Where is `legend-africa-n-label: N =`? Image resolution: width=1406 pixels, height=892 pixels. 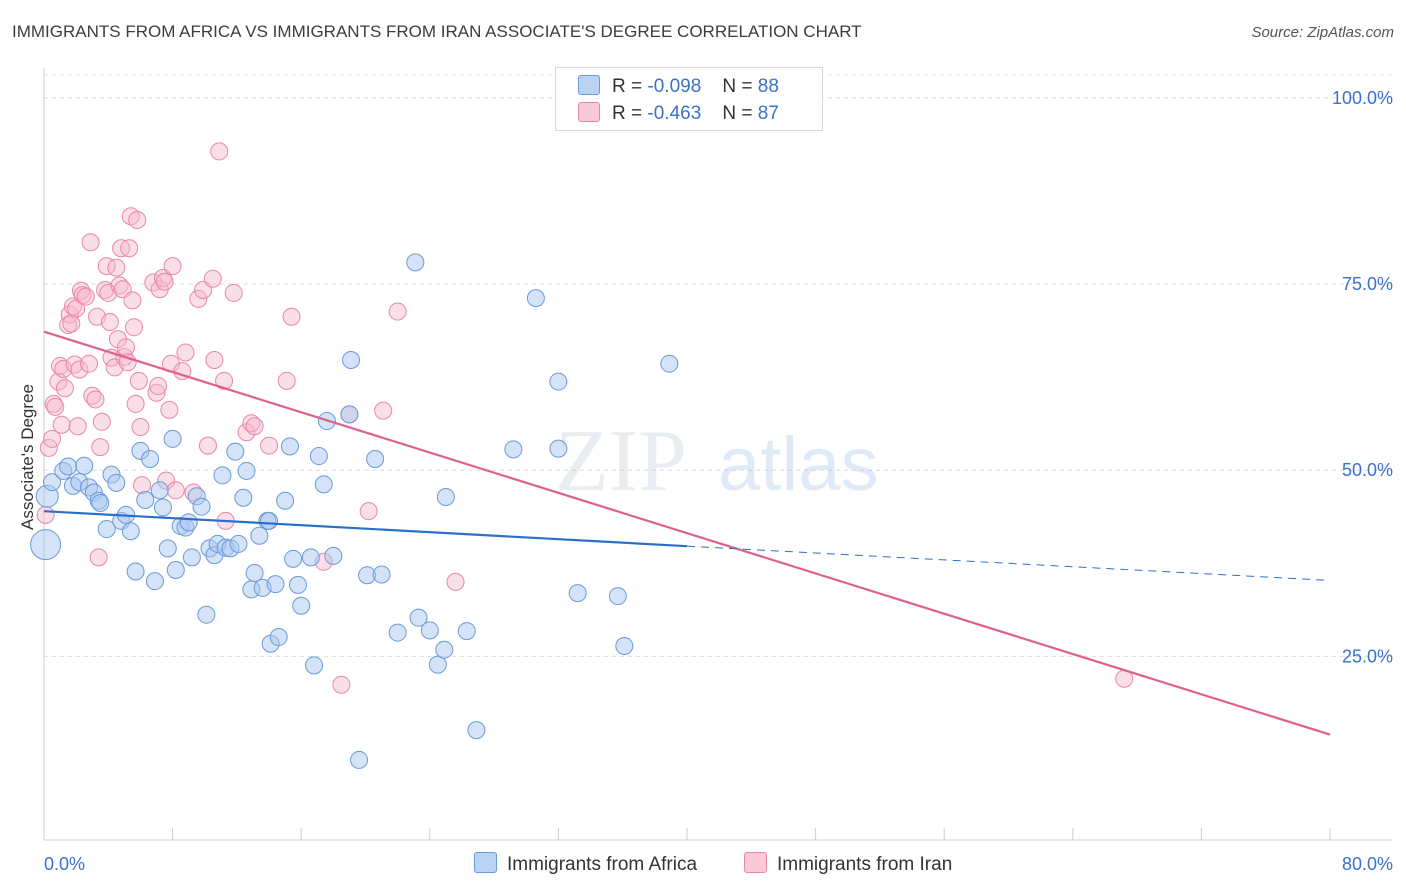
legend-africa-n-label: N = is located at coordinates (737, 86).